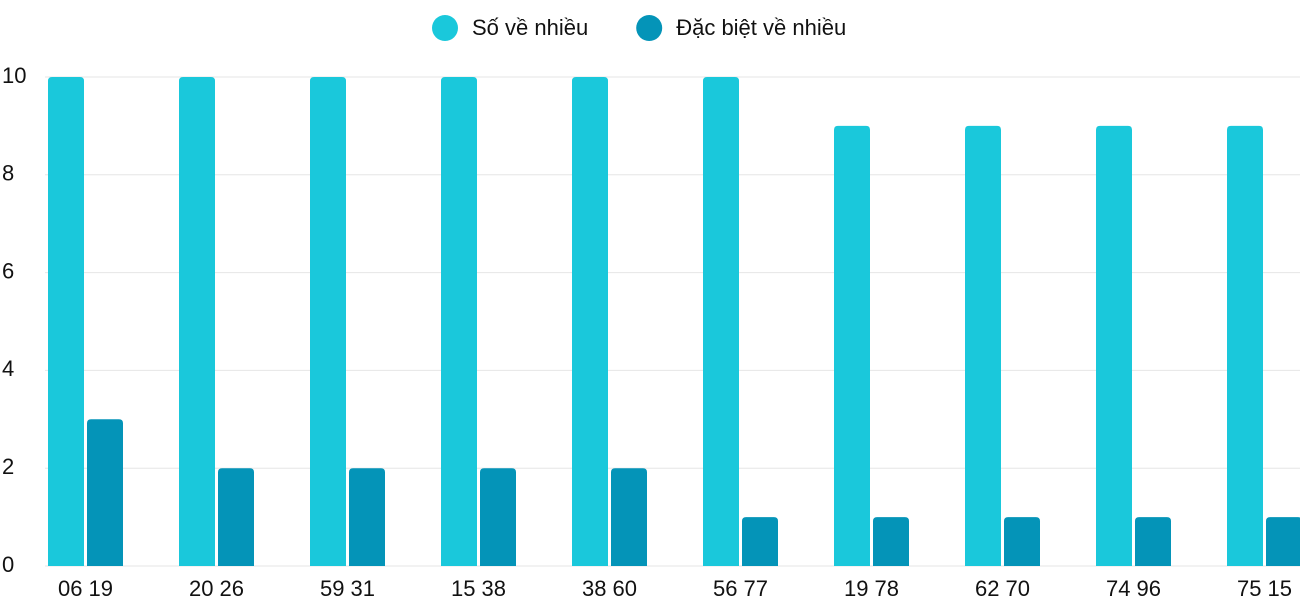  Describe the element at coordinates (8, 368) in the screenshot. I see `y-tick-label: 4` at that location.